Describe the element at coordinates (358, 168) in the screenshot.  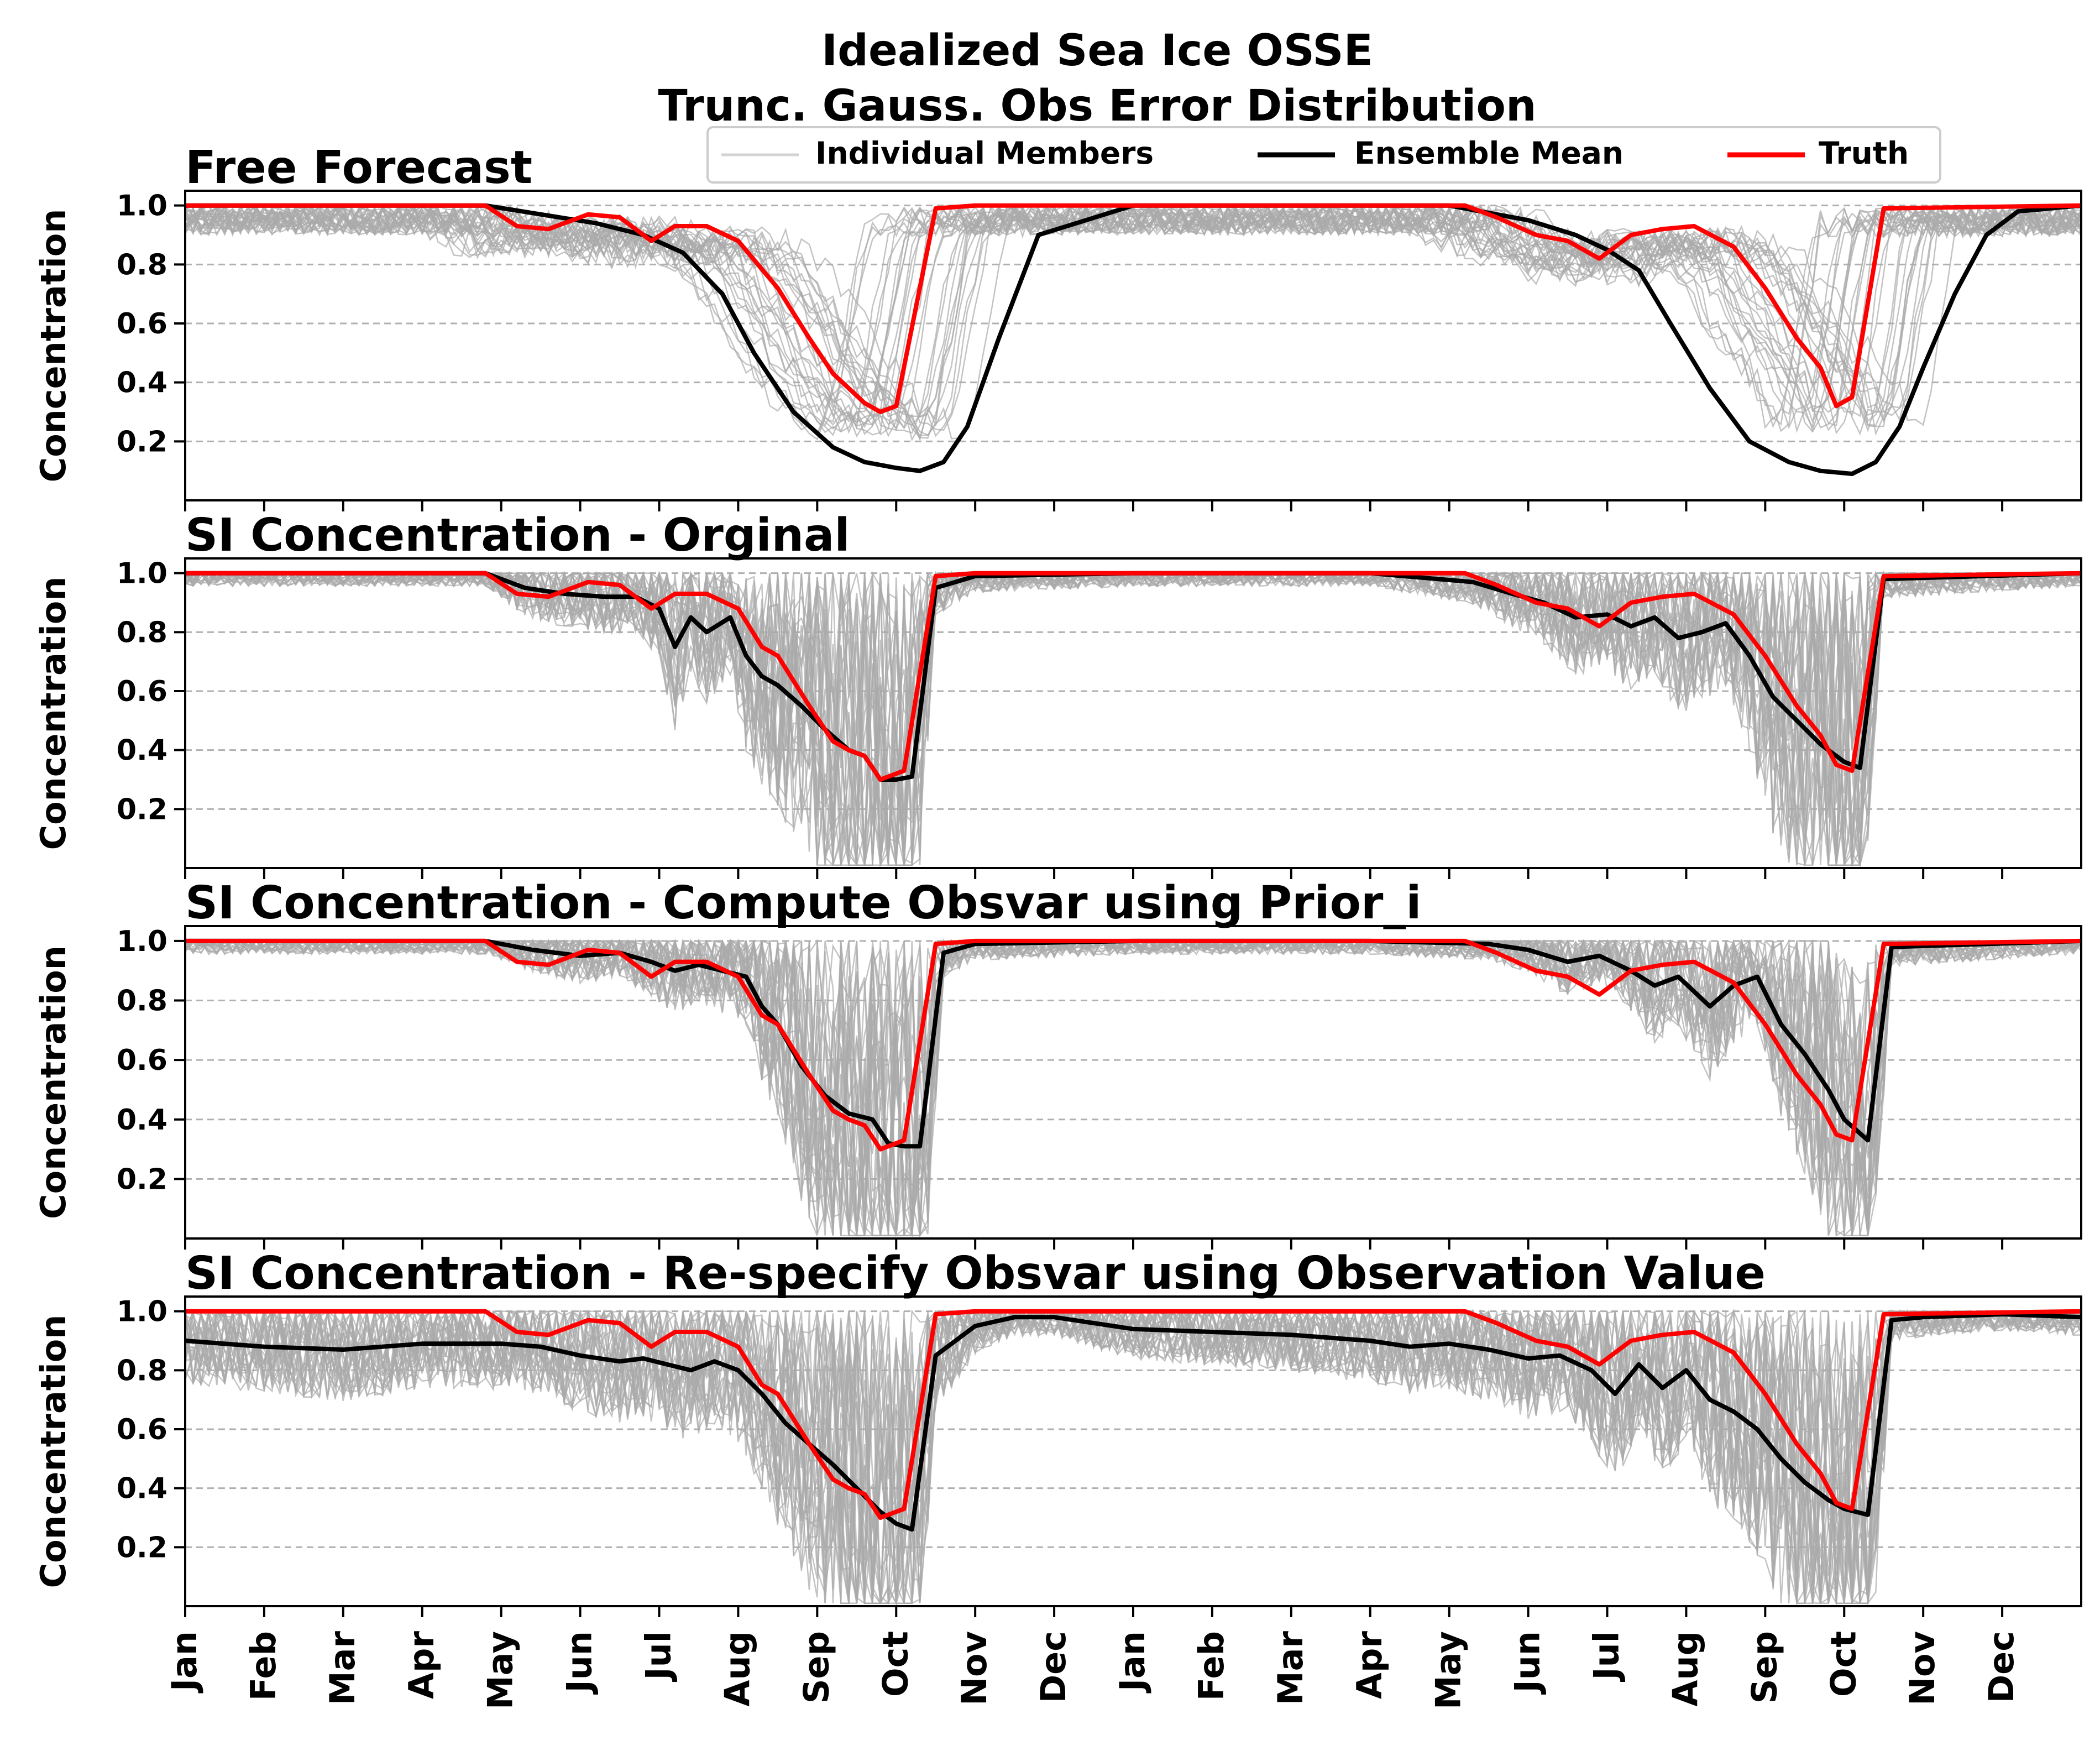
I see `panel-title: Free Forecast` at that location.